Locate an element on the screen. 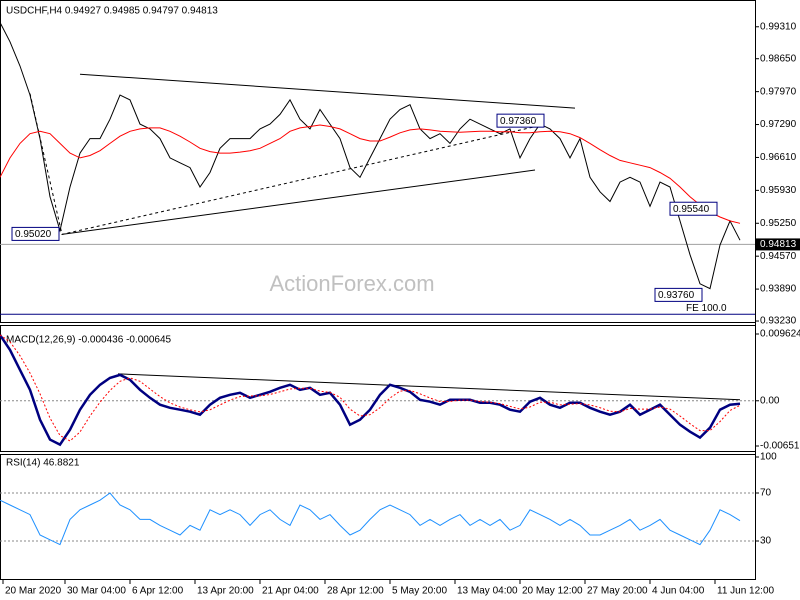 Image resolution: width=800 pixels, height=600 pixels. y-tick-label: 0.97290 is located at coordinates (778, 124).